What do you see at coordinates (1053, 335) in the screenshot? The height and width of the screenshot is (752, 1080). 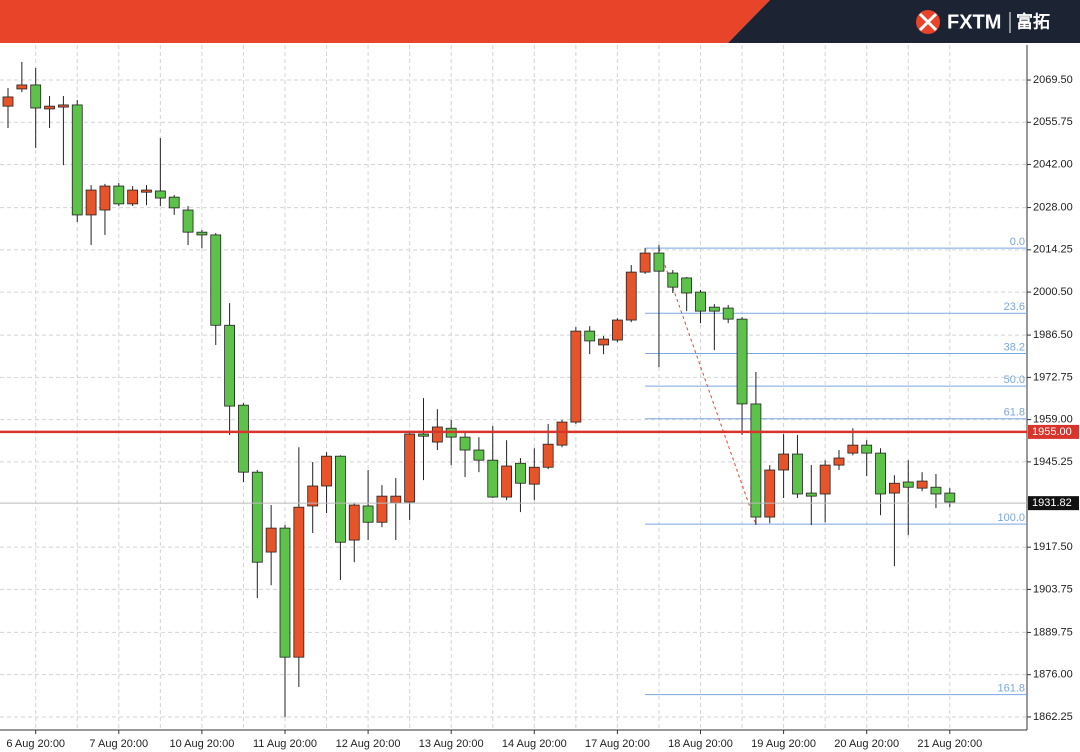 I see `y-tick-label: 1986.50` at bounding box center [1053, 335].